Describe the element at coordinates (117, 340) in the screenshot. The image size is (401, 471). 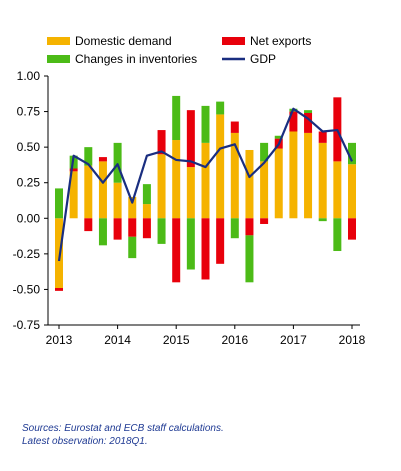
I see `x-tick-label: 2014` at that location.